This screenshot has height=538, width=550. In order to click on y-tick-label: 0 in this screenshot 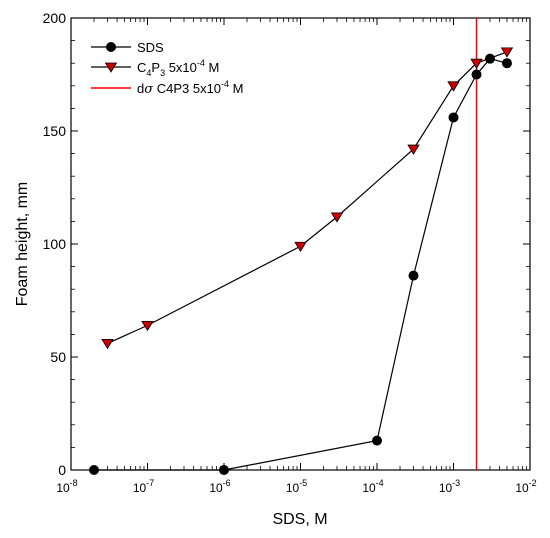, I will do `click(62, 470)`.